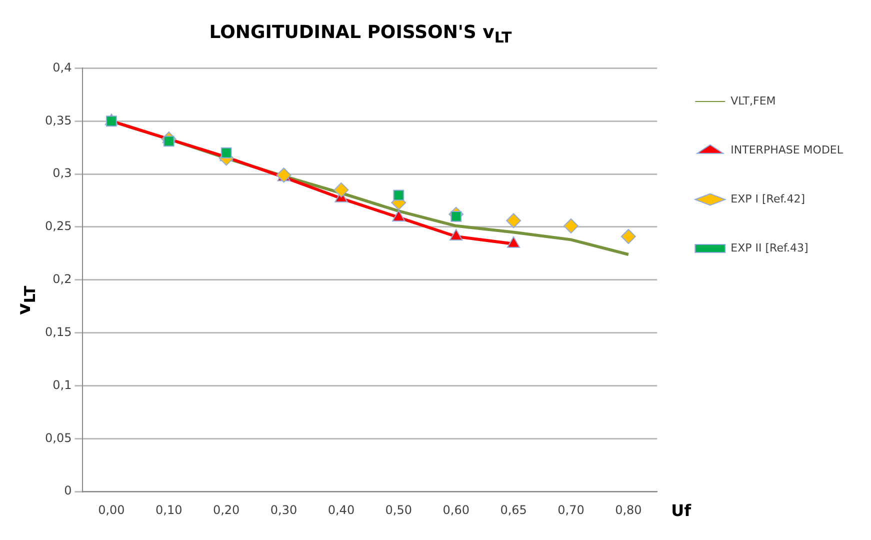 Image resolution: width=871 pixels, height=540 pixels. Describe the element at coordinates (169, 509) in the screenshot. I see `x-tick-label: 0,10` at that location.